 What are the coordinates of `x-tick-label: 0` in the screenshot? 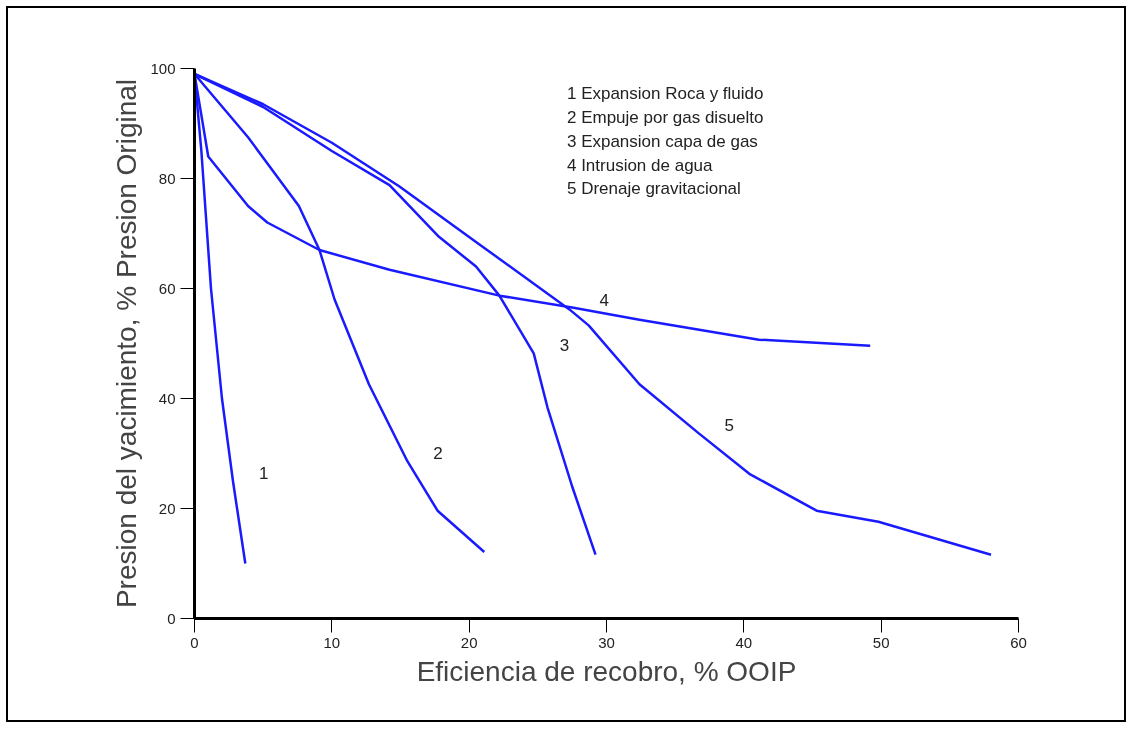 It's located at (194, 642).